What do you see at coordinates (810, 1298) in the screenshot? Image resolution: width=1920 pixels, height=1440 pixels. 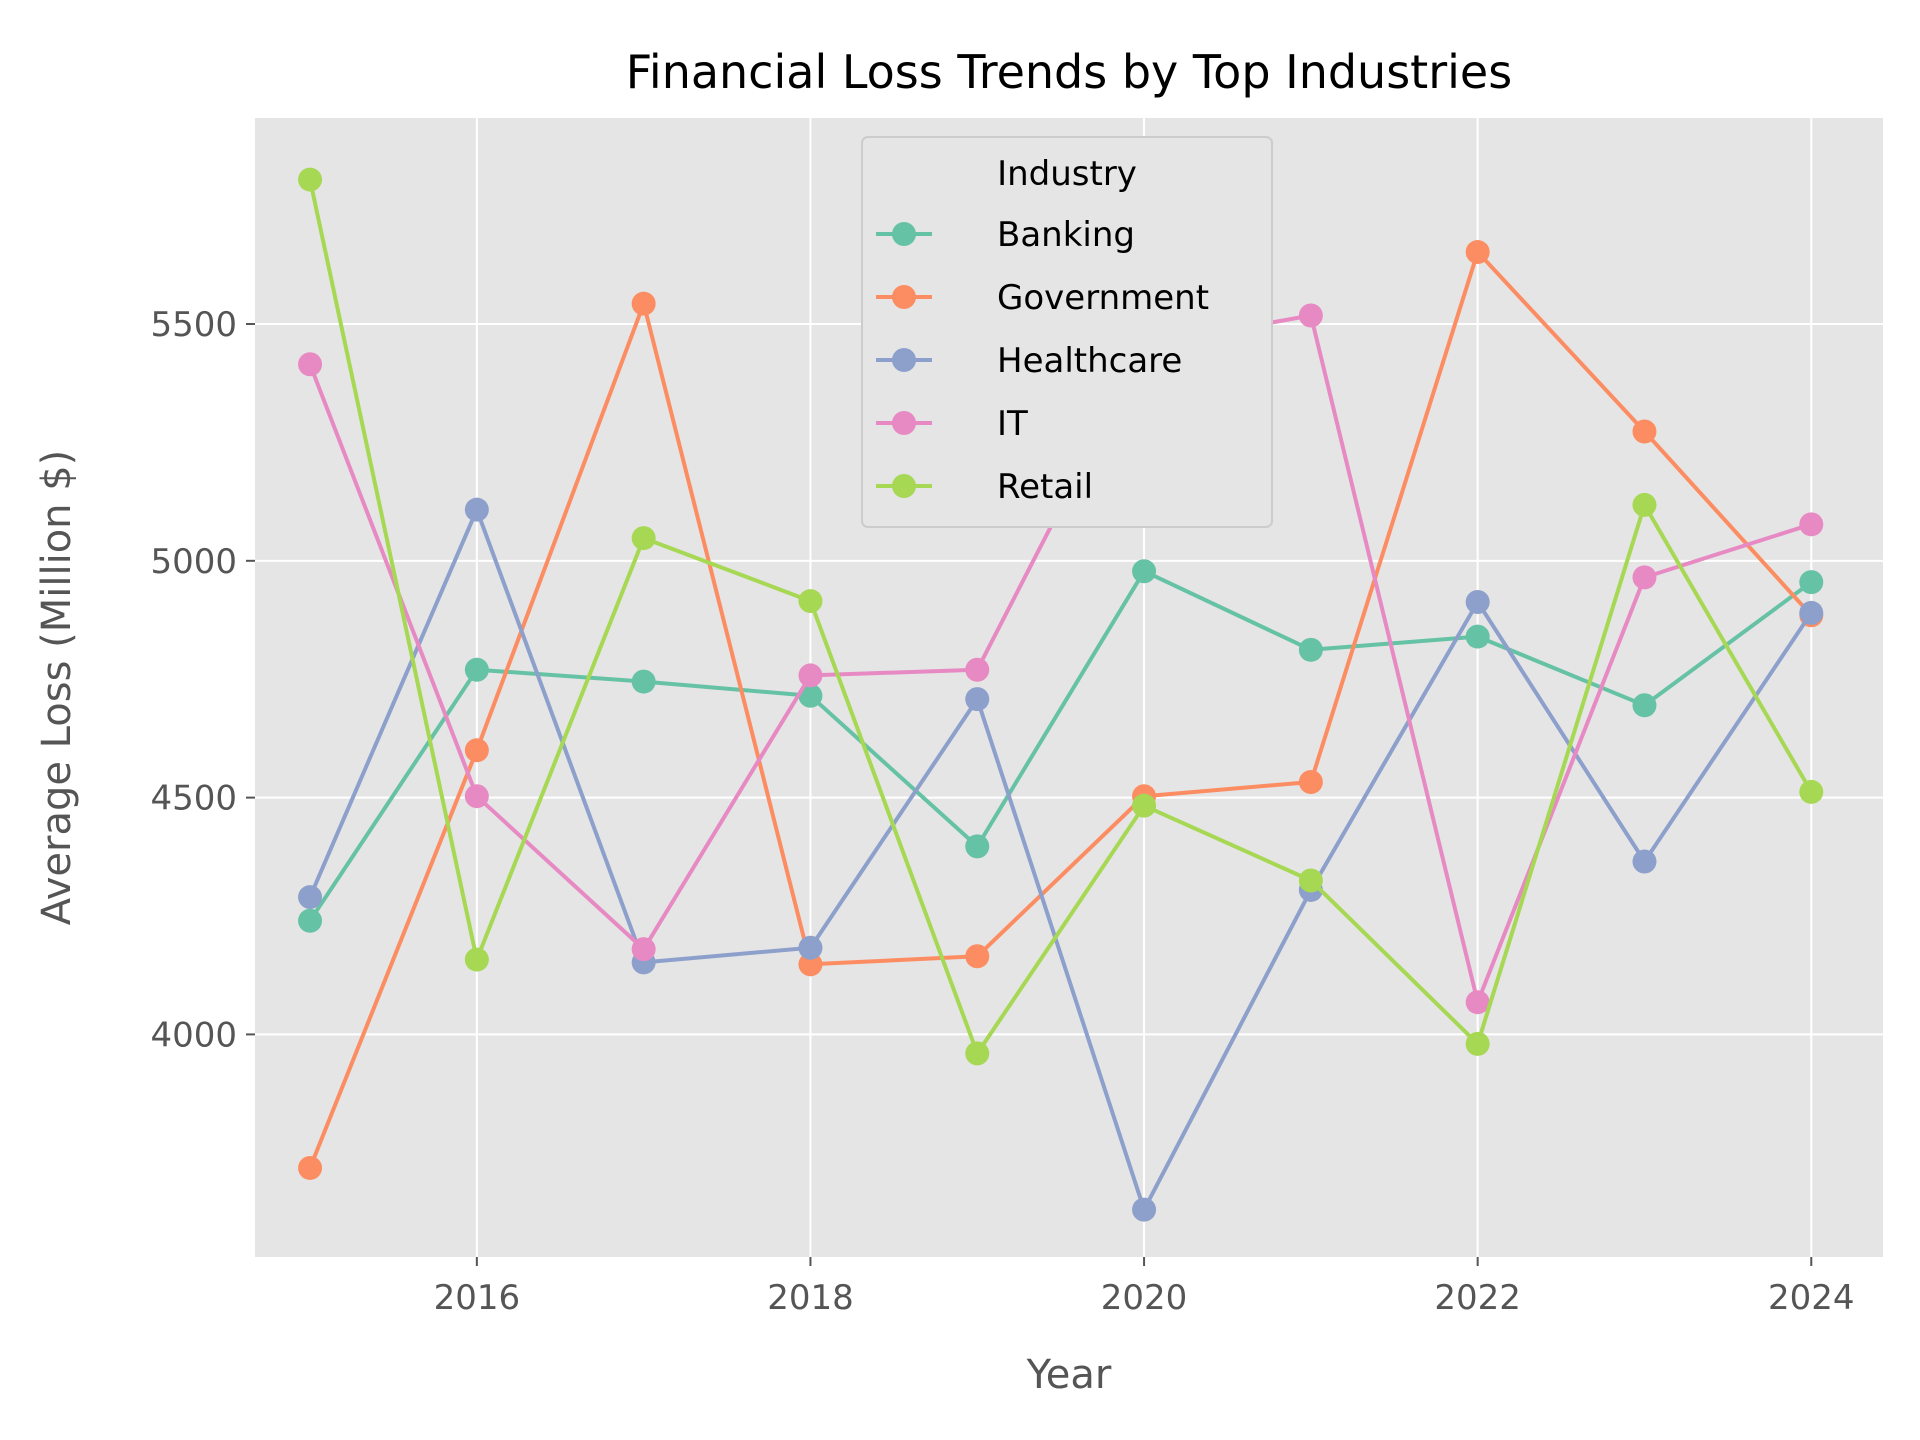 I see `x-tick-label: 2018` at bounding box center [810, 1298].